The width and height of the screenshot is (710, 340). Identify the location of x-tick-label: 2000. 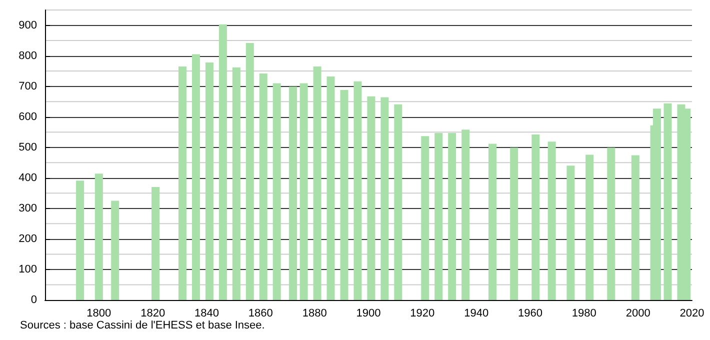
(638, 314).